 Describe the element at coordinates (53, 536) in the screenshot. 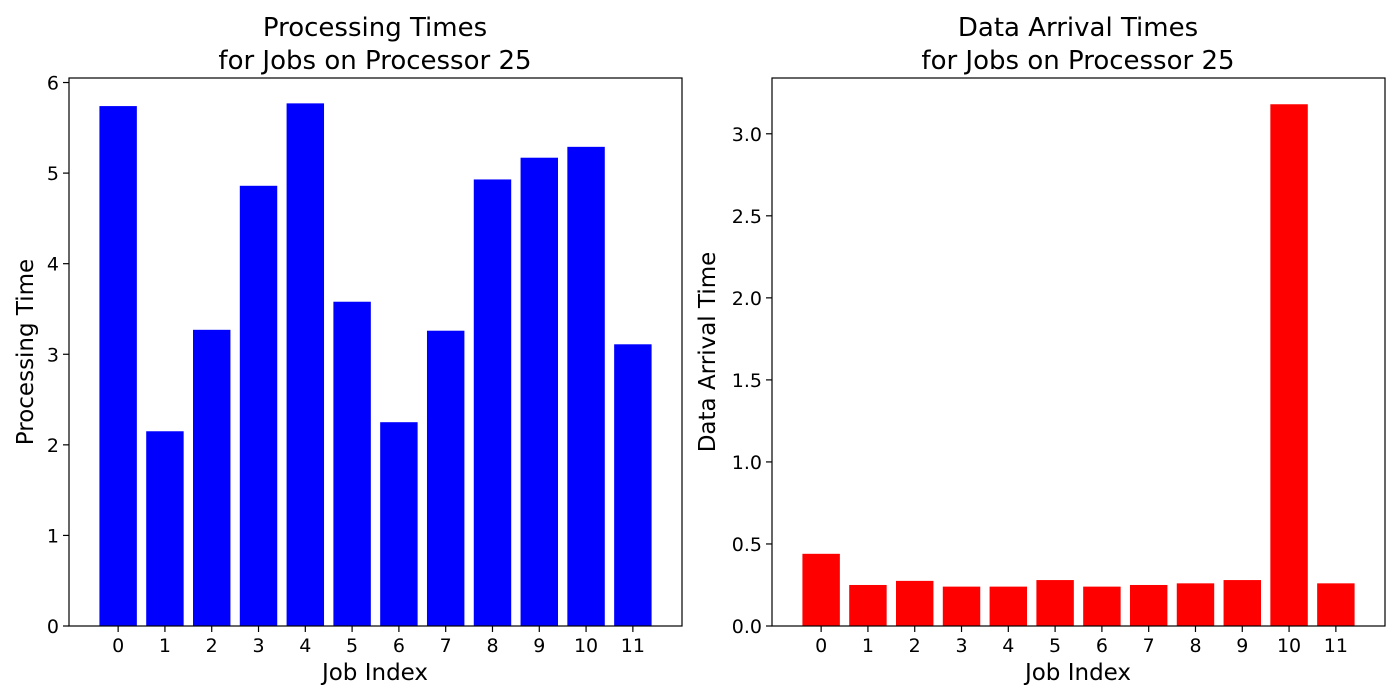

I see `y-tick-label: 1` at that location.